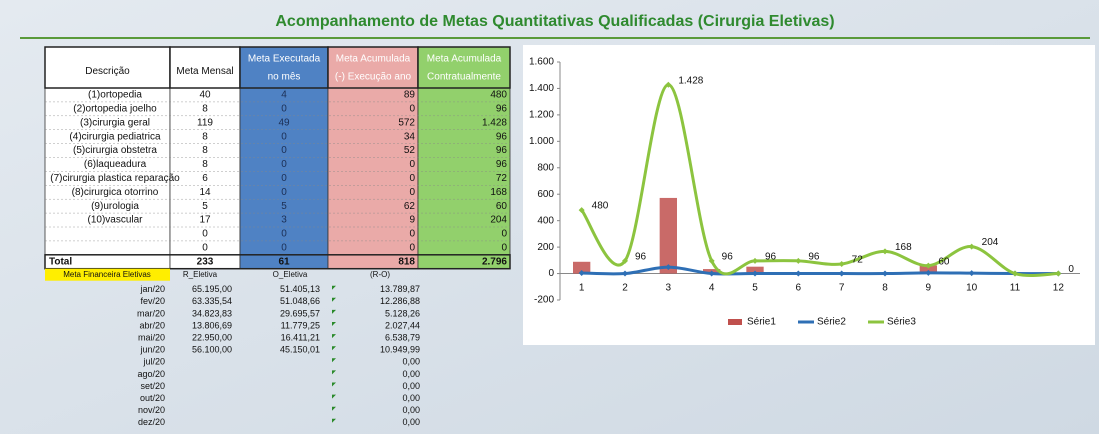 The height and width of the screenshot is (439, 1099). What do you see at coordinates (373, 77) in the screenshot?
I see `column-header: (-) Execução ano` at bounding box center [373, 77].